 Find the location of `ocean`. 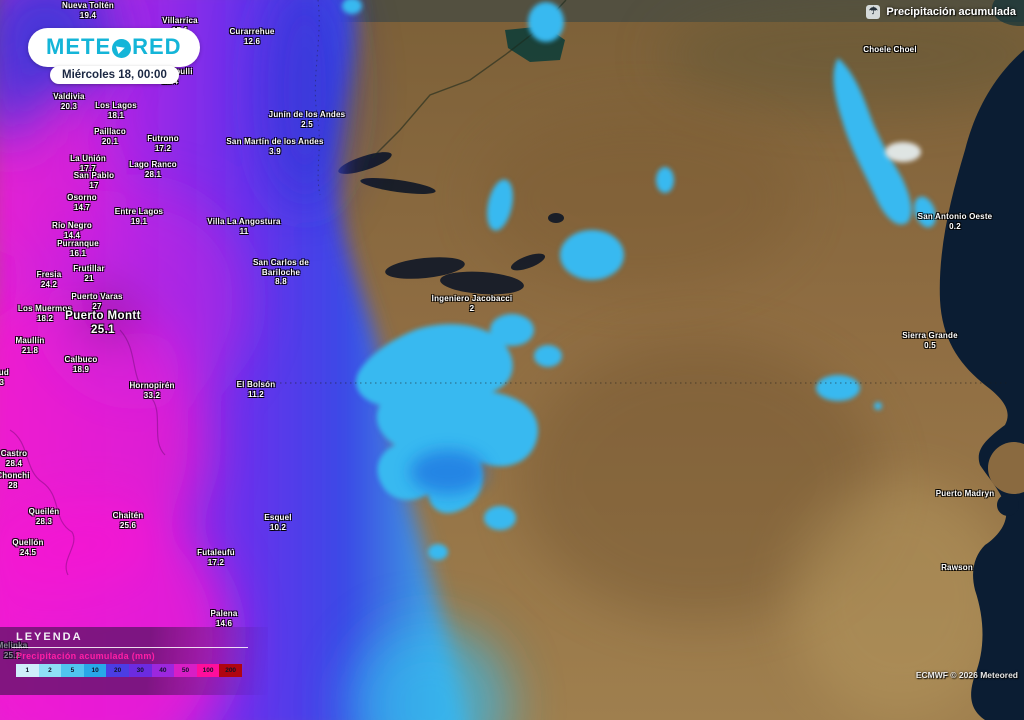

ocean is located at coordinates (981, 385).